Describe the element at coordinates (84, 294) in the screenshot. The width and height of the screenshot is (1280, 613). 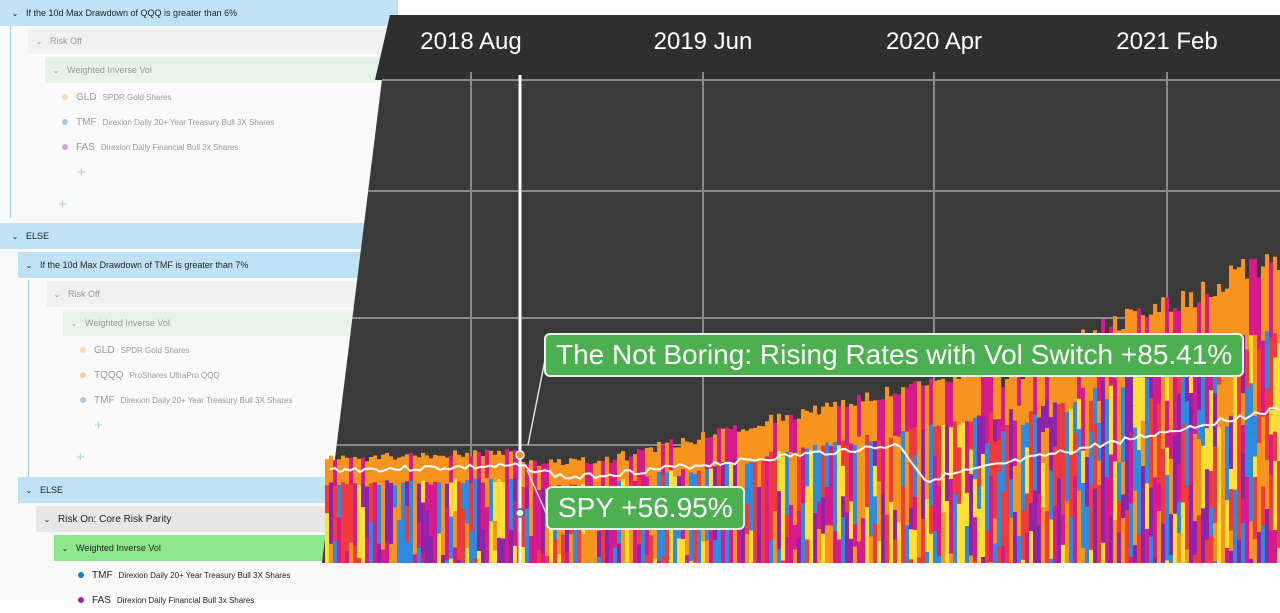
I see `block-title: Risk Off` at that location.